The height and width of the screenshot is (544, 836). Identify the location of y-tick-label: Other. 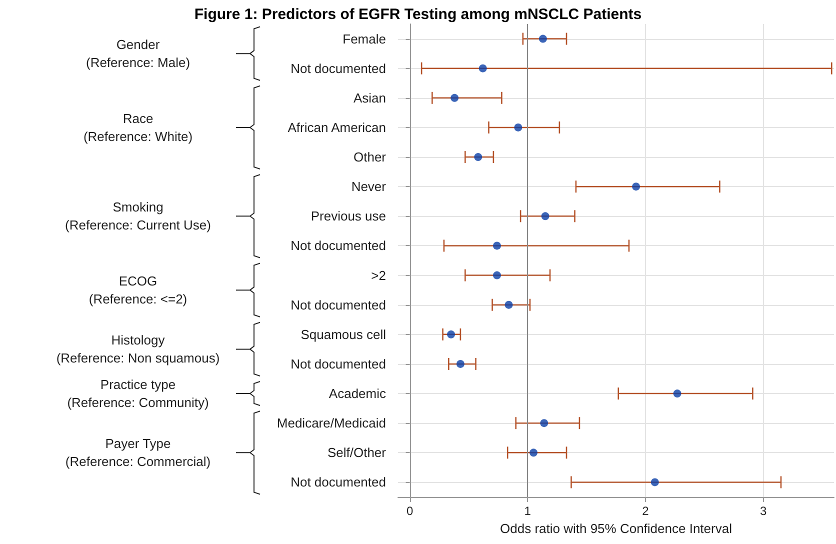
(370, 157).